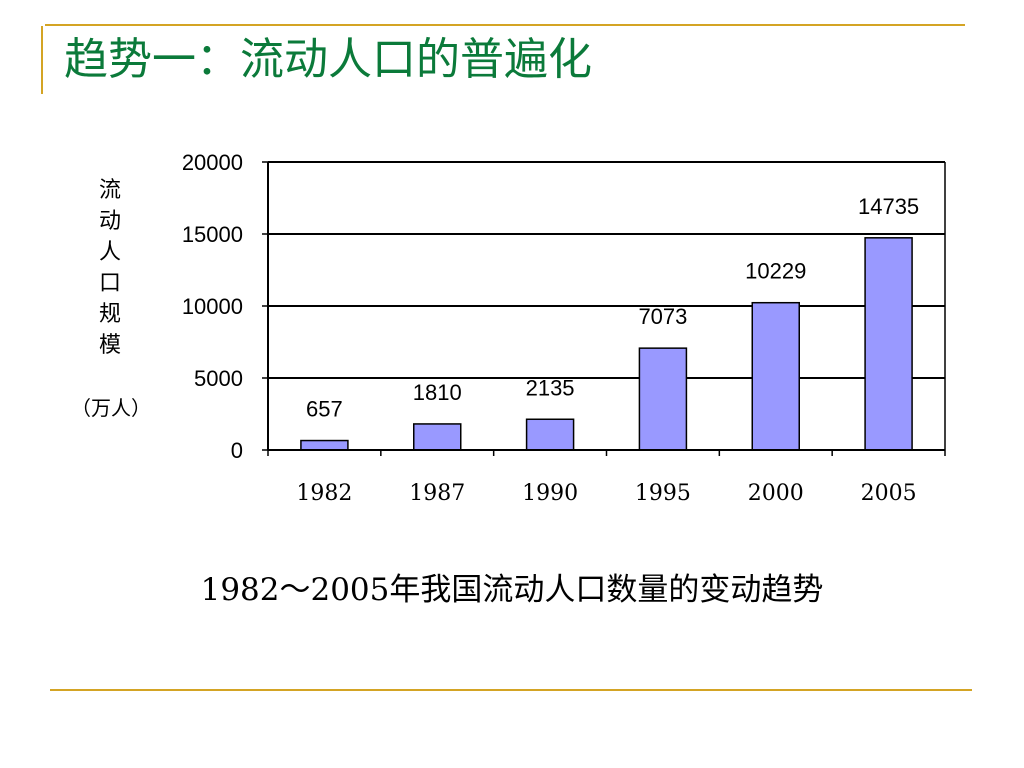 Image resolution: width=1024 pixels, height=768 pixels. Describe the element at coordinates (109, 268) in the screenshot. I see `y-axis-label: 流动人口规模` at that location.